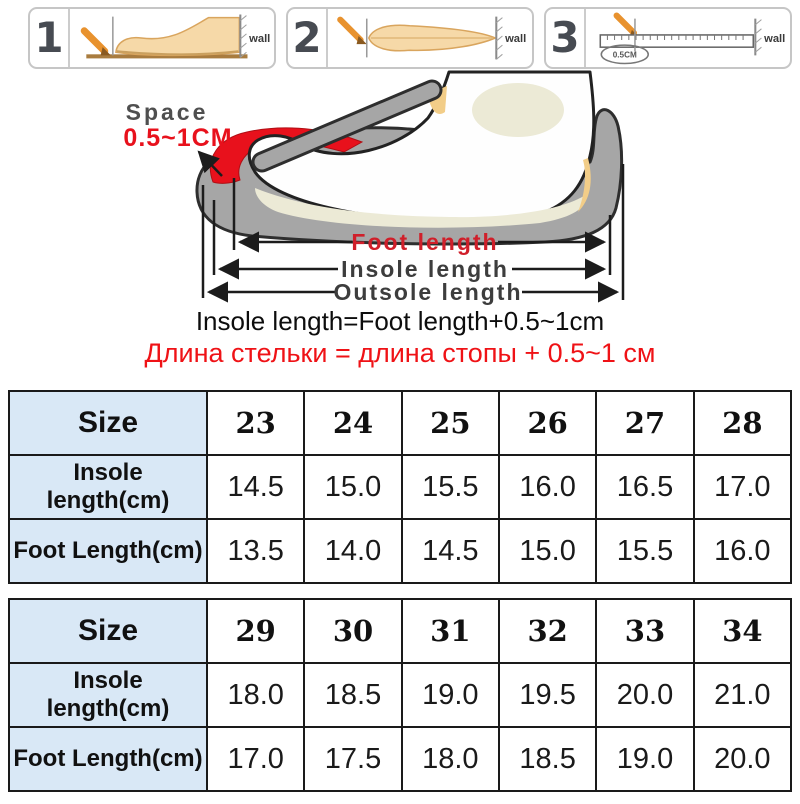 The width and height of the screenshot is (800, 804). Describe the element at coordinates (428, 292) in the screenshot. I see `outsole-length-label: Outsole length` at that location.